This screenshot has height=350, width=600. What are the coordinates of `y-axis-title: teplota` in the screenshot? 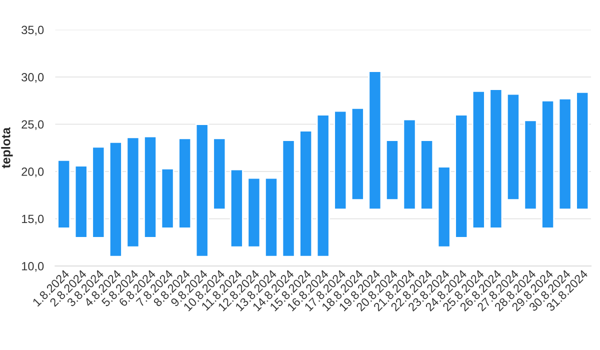 It's located at (7, 147).